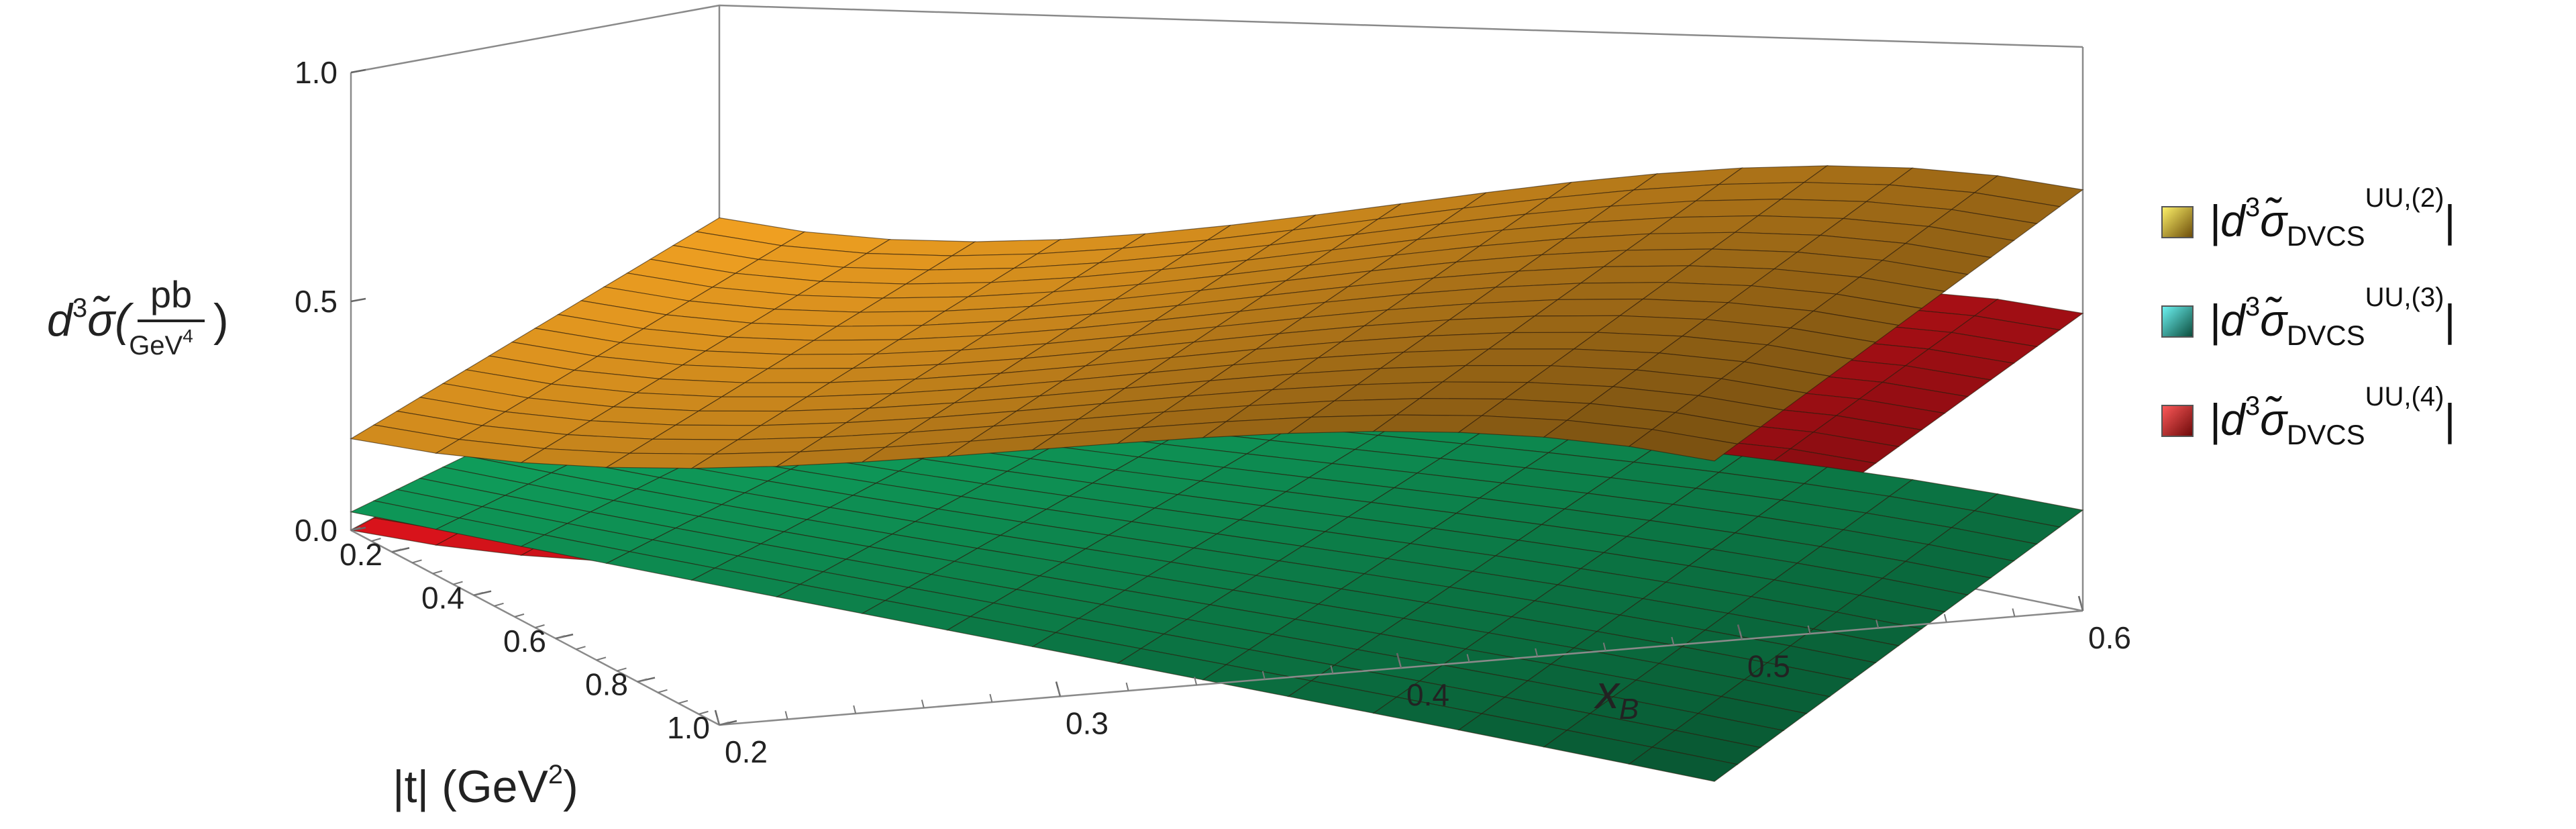  Describe the element at coordinates (1683, 764) in the screenshot. I see `surface-patch` at that location.